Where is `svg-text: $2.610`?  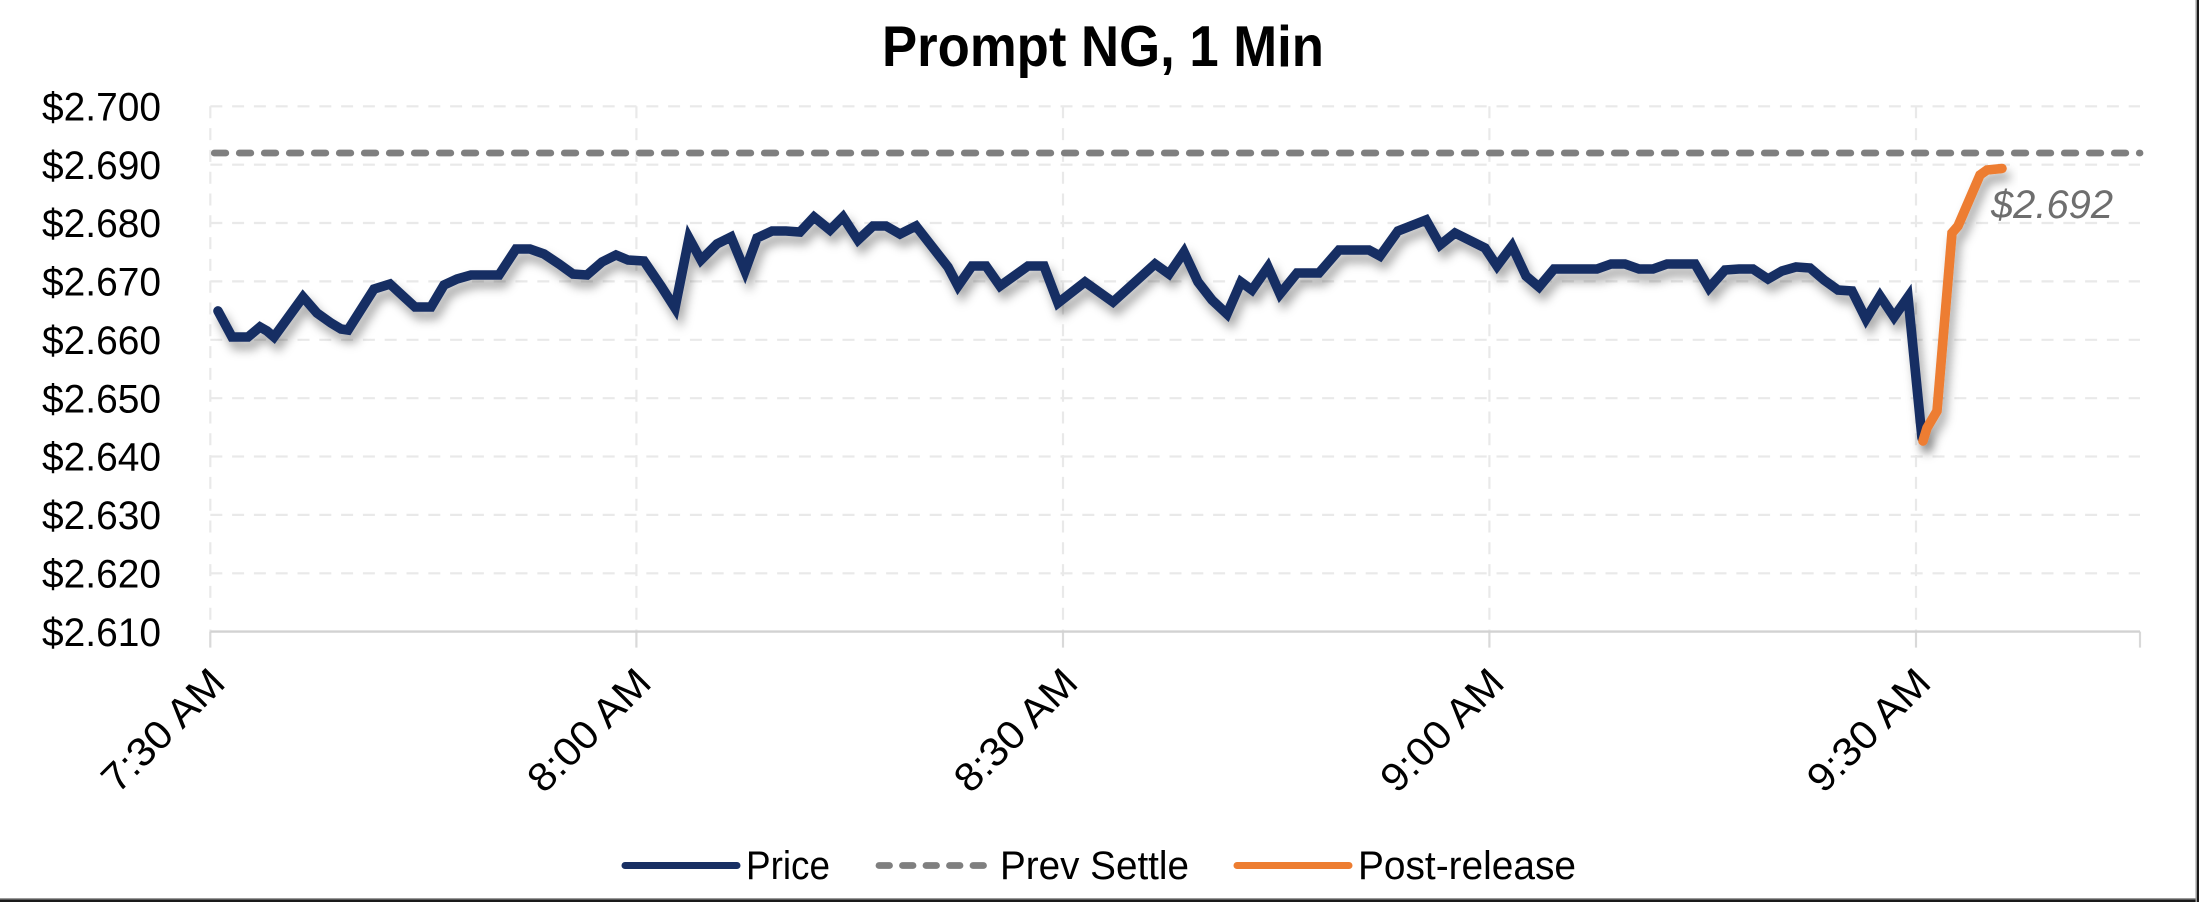
svg-text: $2.610 is located at coordinates (101, 633).